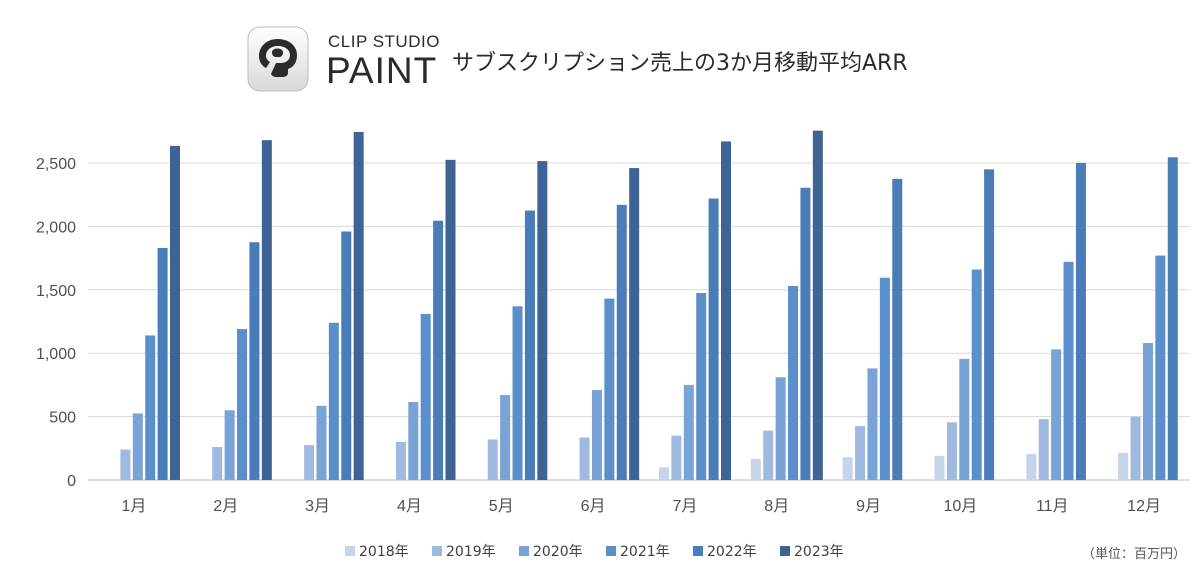 Image resolution: width=1200 pixels, height=587 pixels. I want to click on legend-label: 2021年, so click(645, 552).